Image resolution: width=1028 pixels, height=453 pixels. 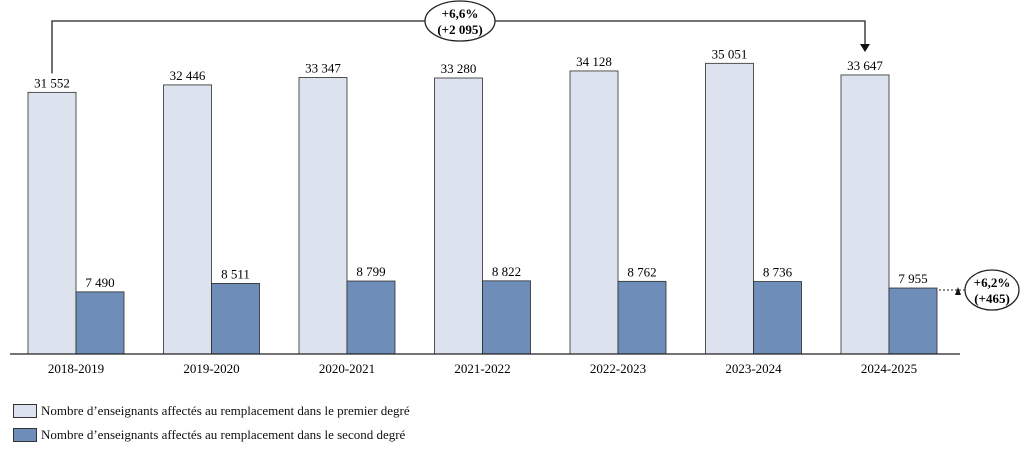 What do you see at coordinates (618, 368) in the screenshot?
I see `x-tick-label: 2022-2023` at bounding box center [618, 368].